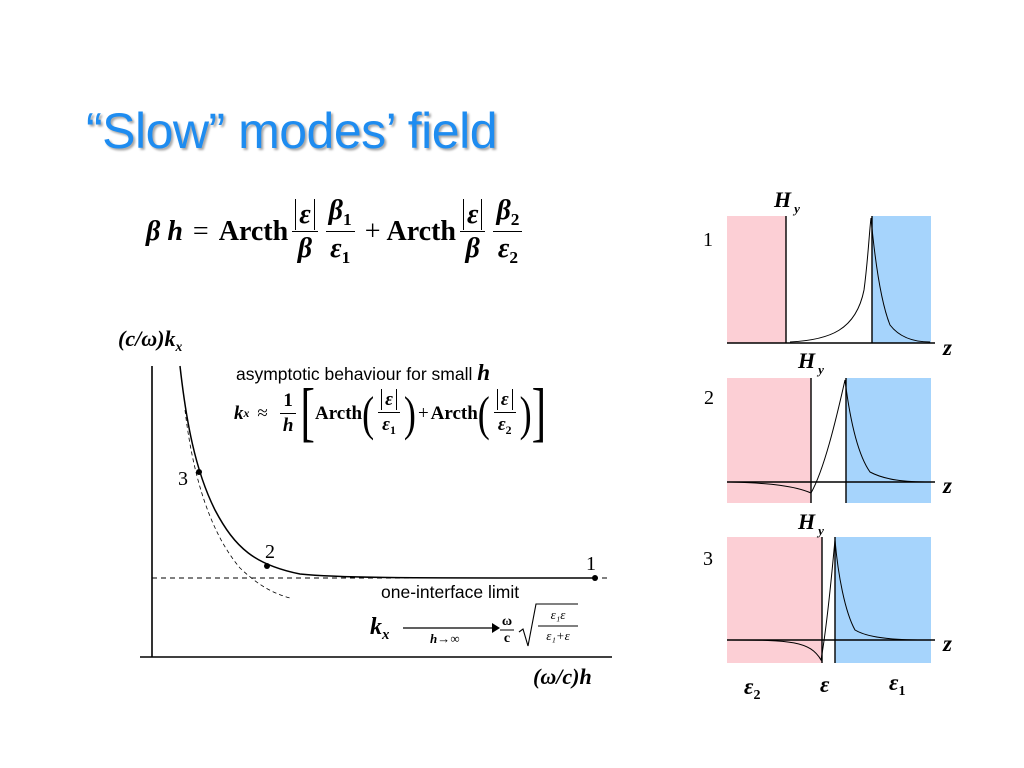 This screenshot has height=768, width=1024. I want to click on formula-arcth-1: Arcth, so click(253, 231).